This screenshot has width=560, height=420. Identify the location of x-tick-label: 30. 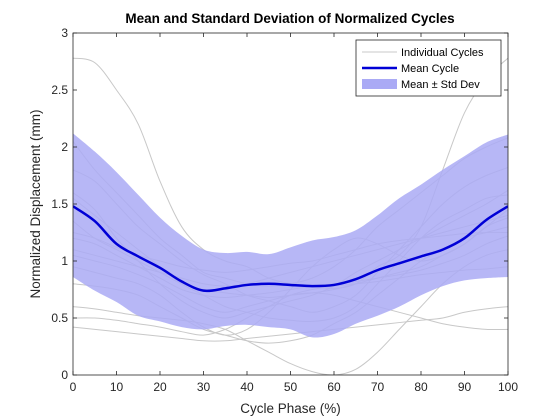
(204, 387).